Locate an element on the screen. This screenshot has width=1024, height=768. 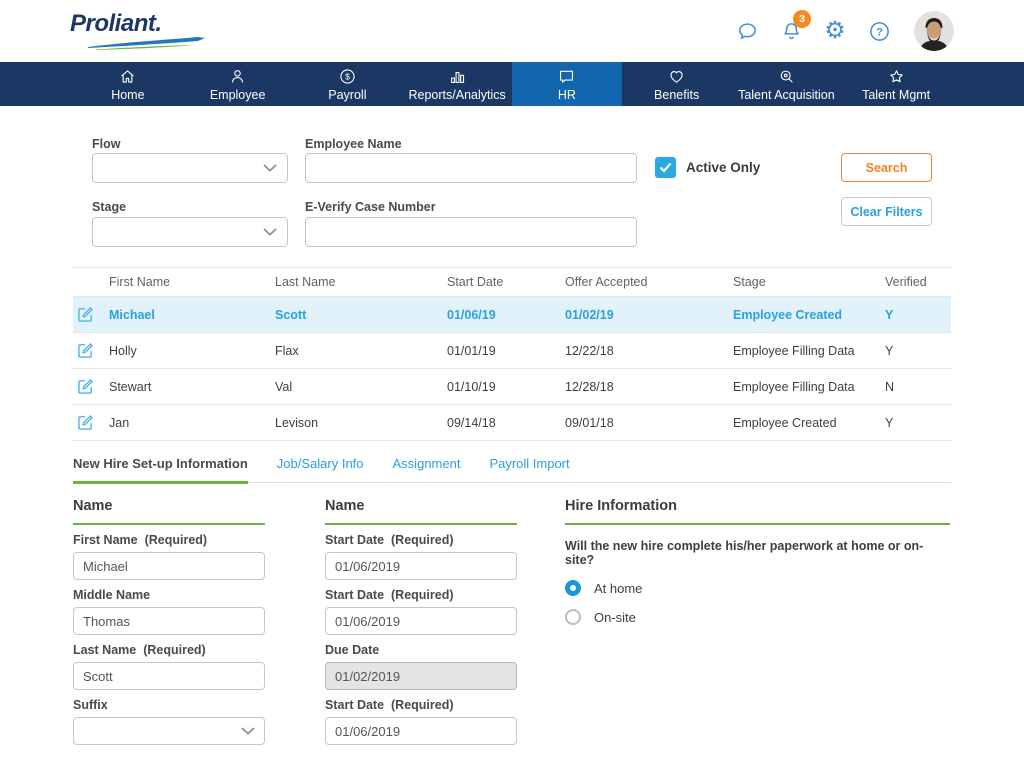
col-first-name: First Name is located at coordinates (140, 282).